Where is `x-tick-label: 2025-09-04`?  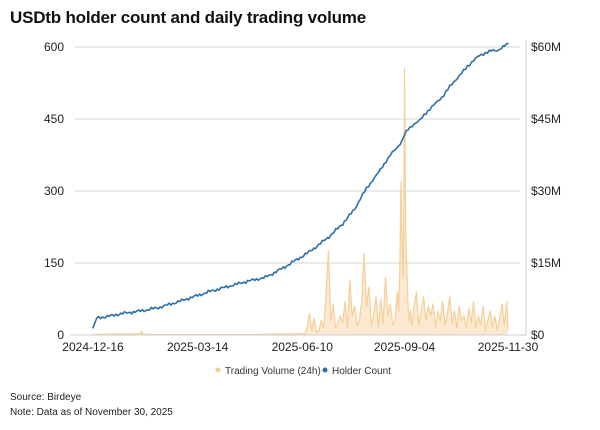
x-tick-label: 2025-09-04 is located at coordinates (405, 347).